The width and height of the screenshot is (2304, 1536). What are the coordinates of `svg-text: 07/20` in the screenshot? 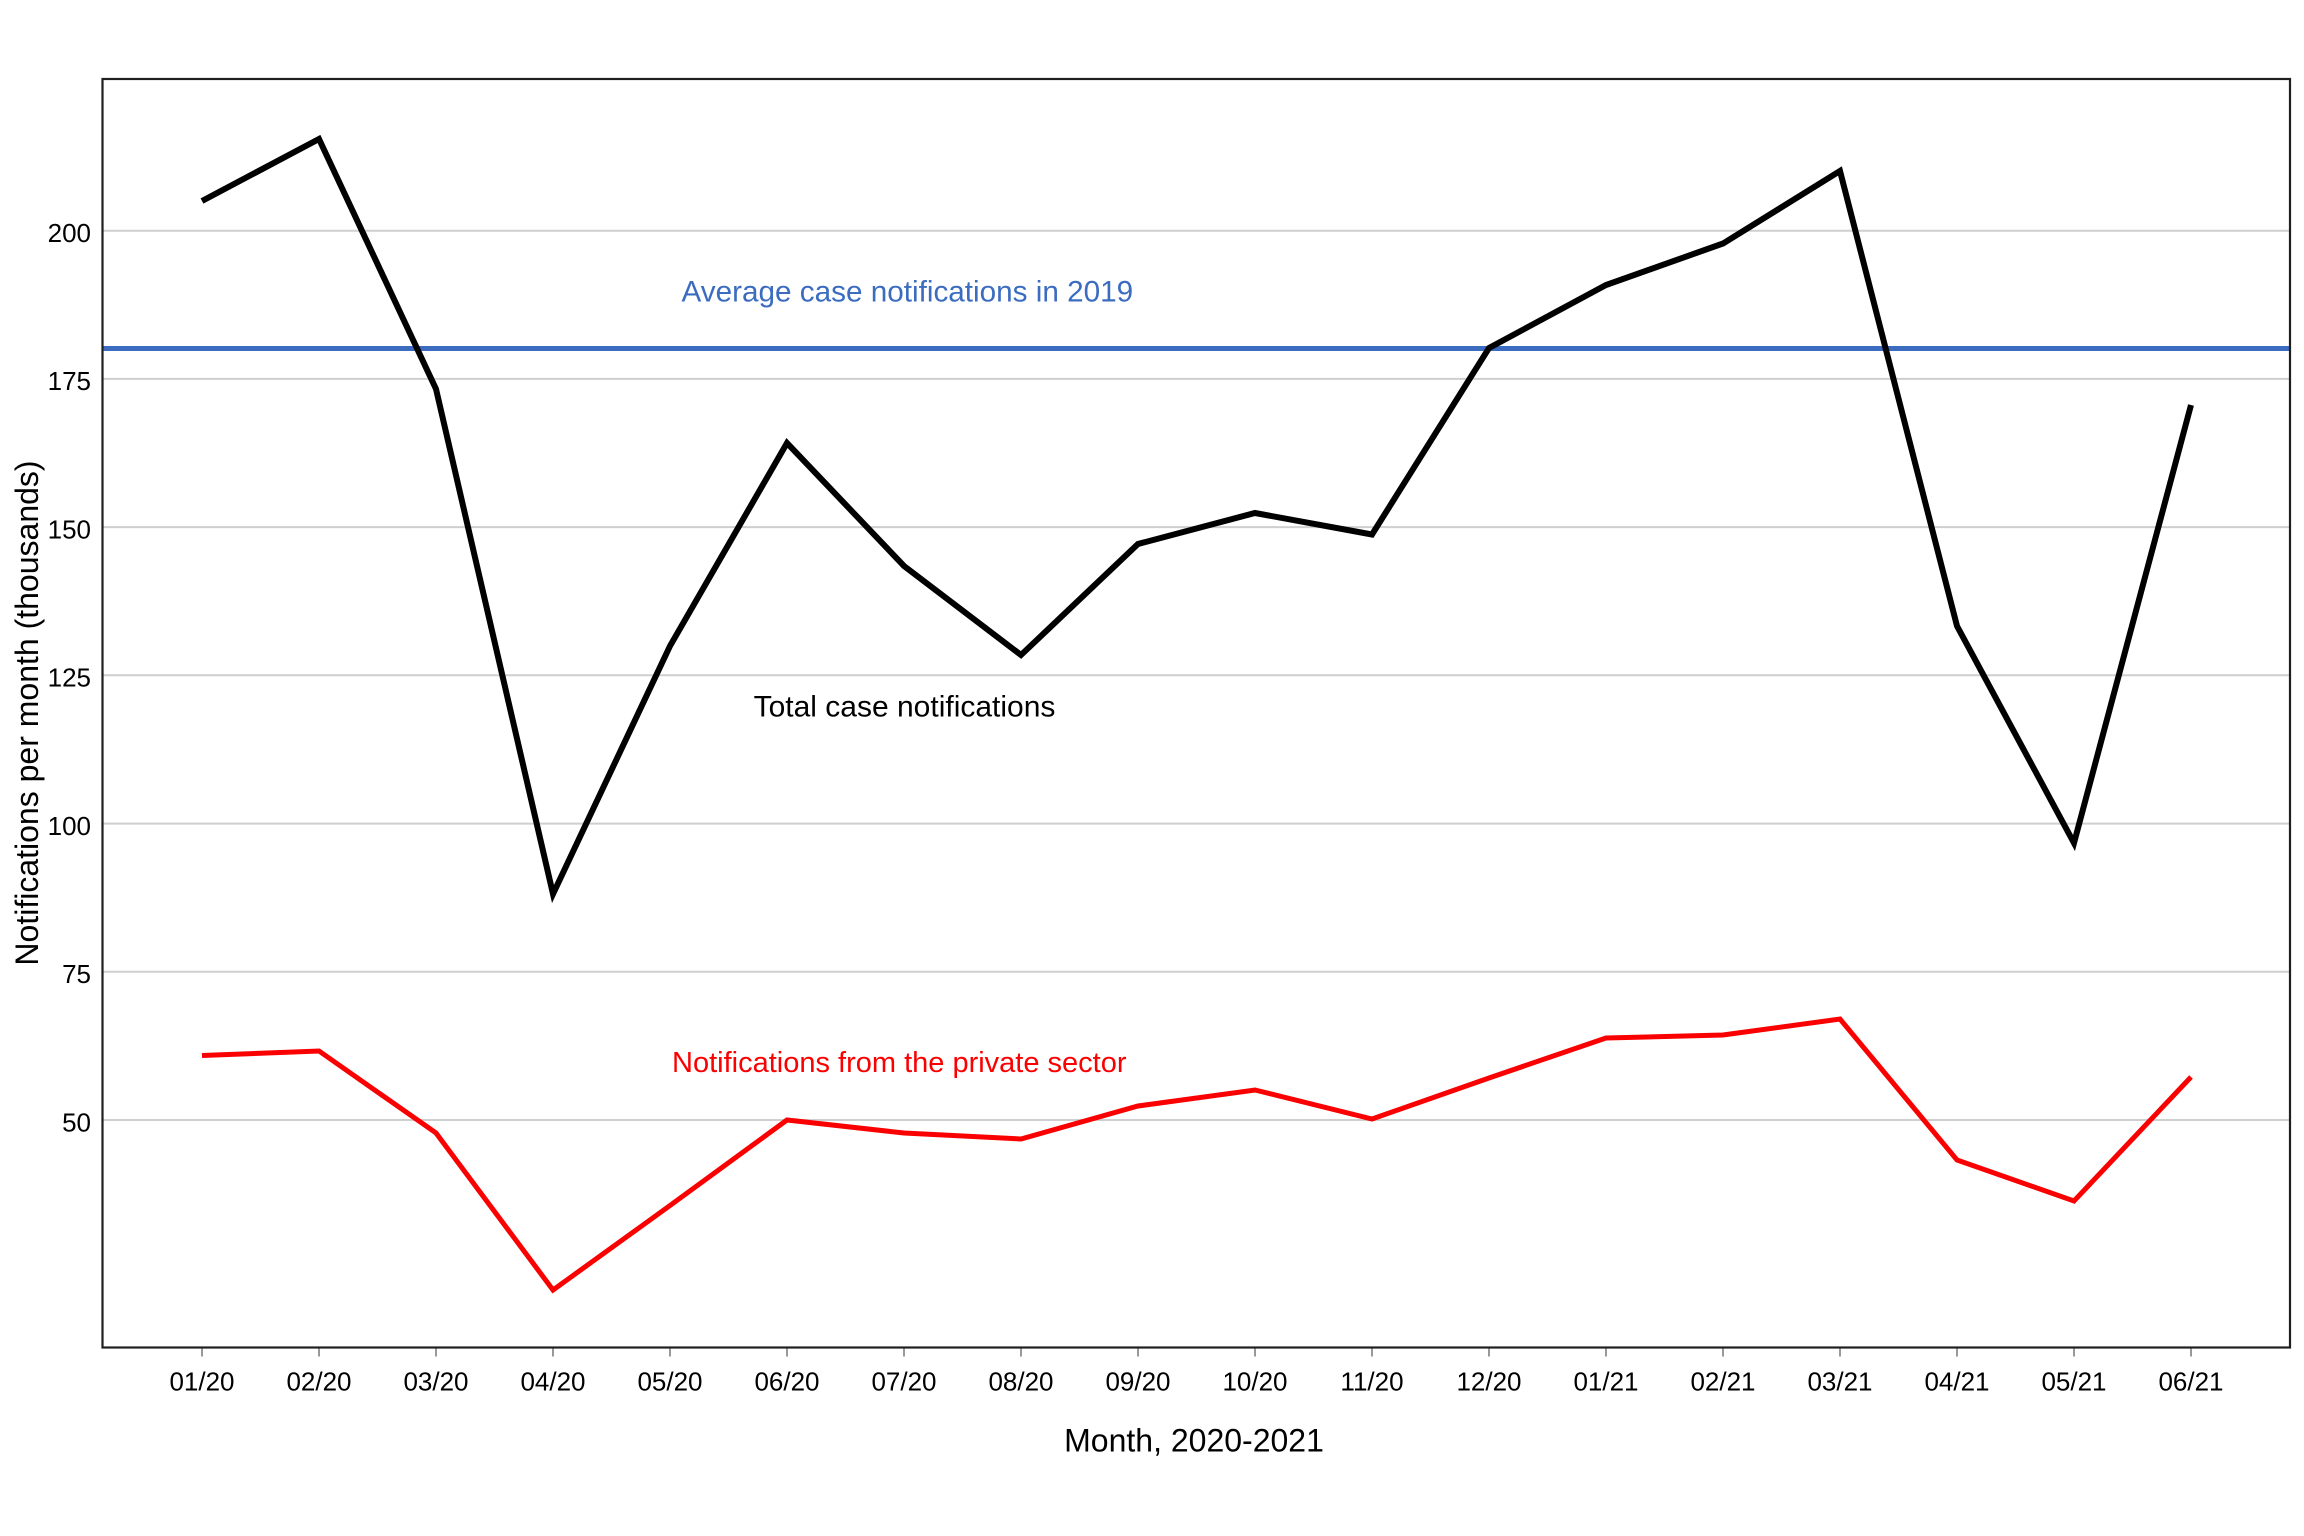 It's located at (903, 1382).